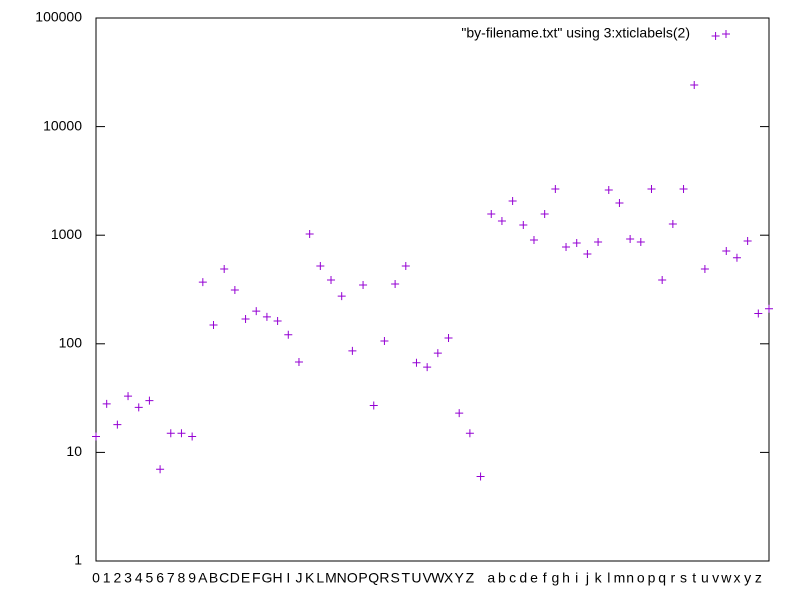  I want to click on x-tick-label: 7, so click(171, 578).